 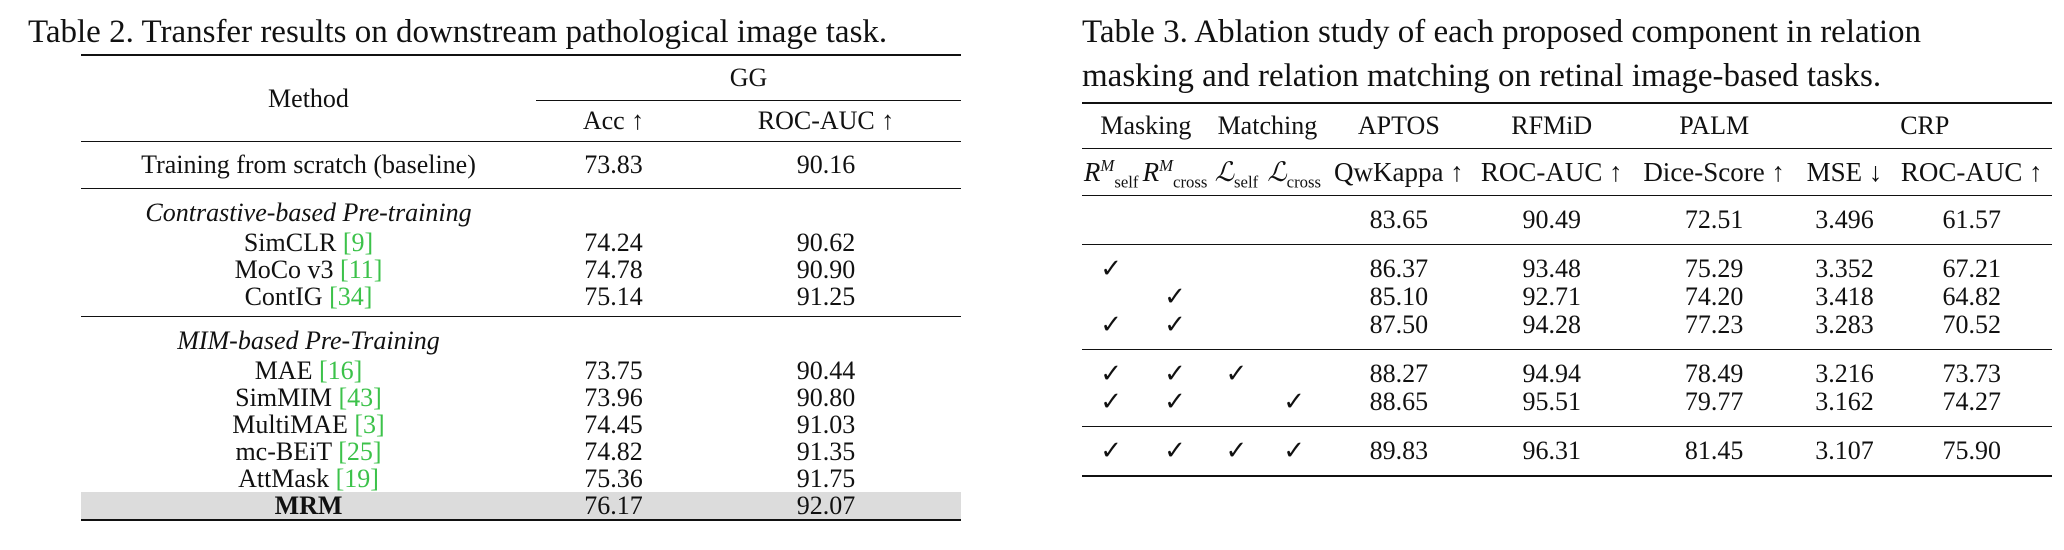 What do you see at coordinates (369, 424) in the screenshot?
I see `citation-link: [3]` at bounding box center [369, 424].